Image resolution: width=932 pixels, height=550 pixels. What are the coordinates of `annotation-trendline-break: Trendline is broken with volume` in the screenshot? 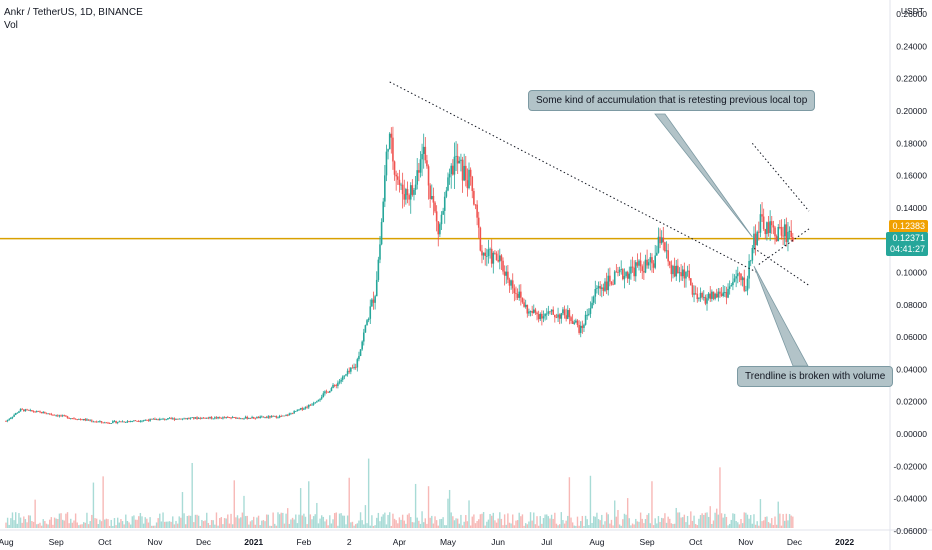 It's located at (815, 376).